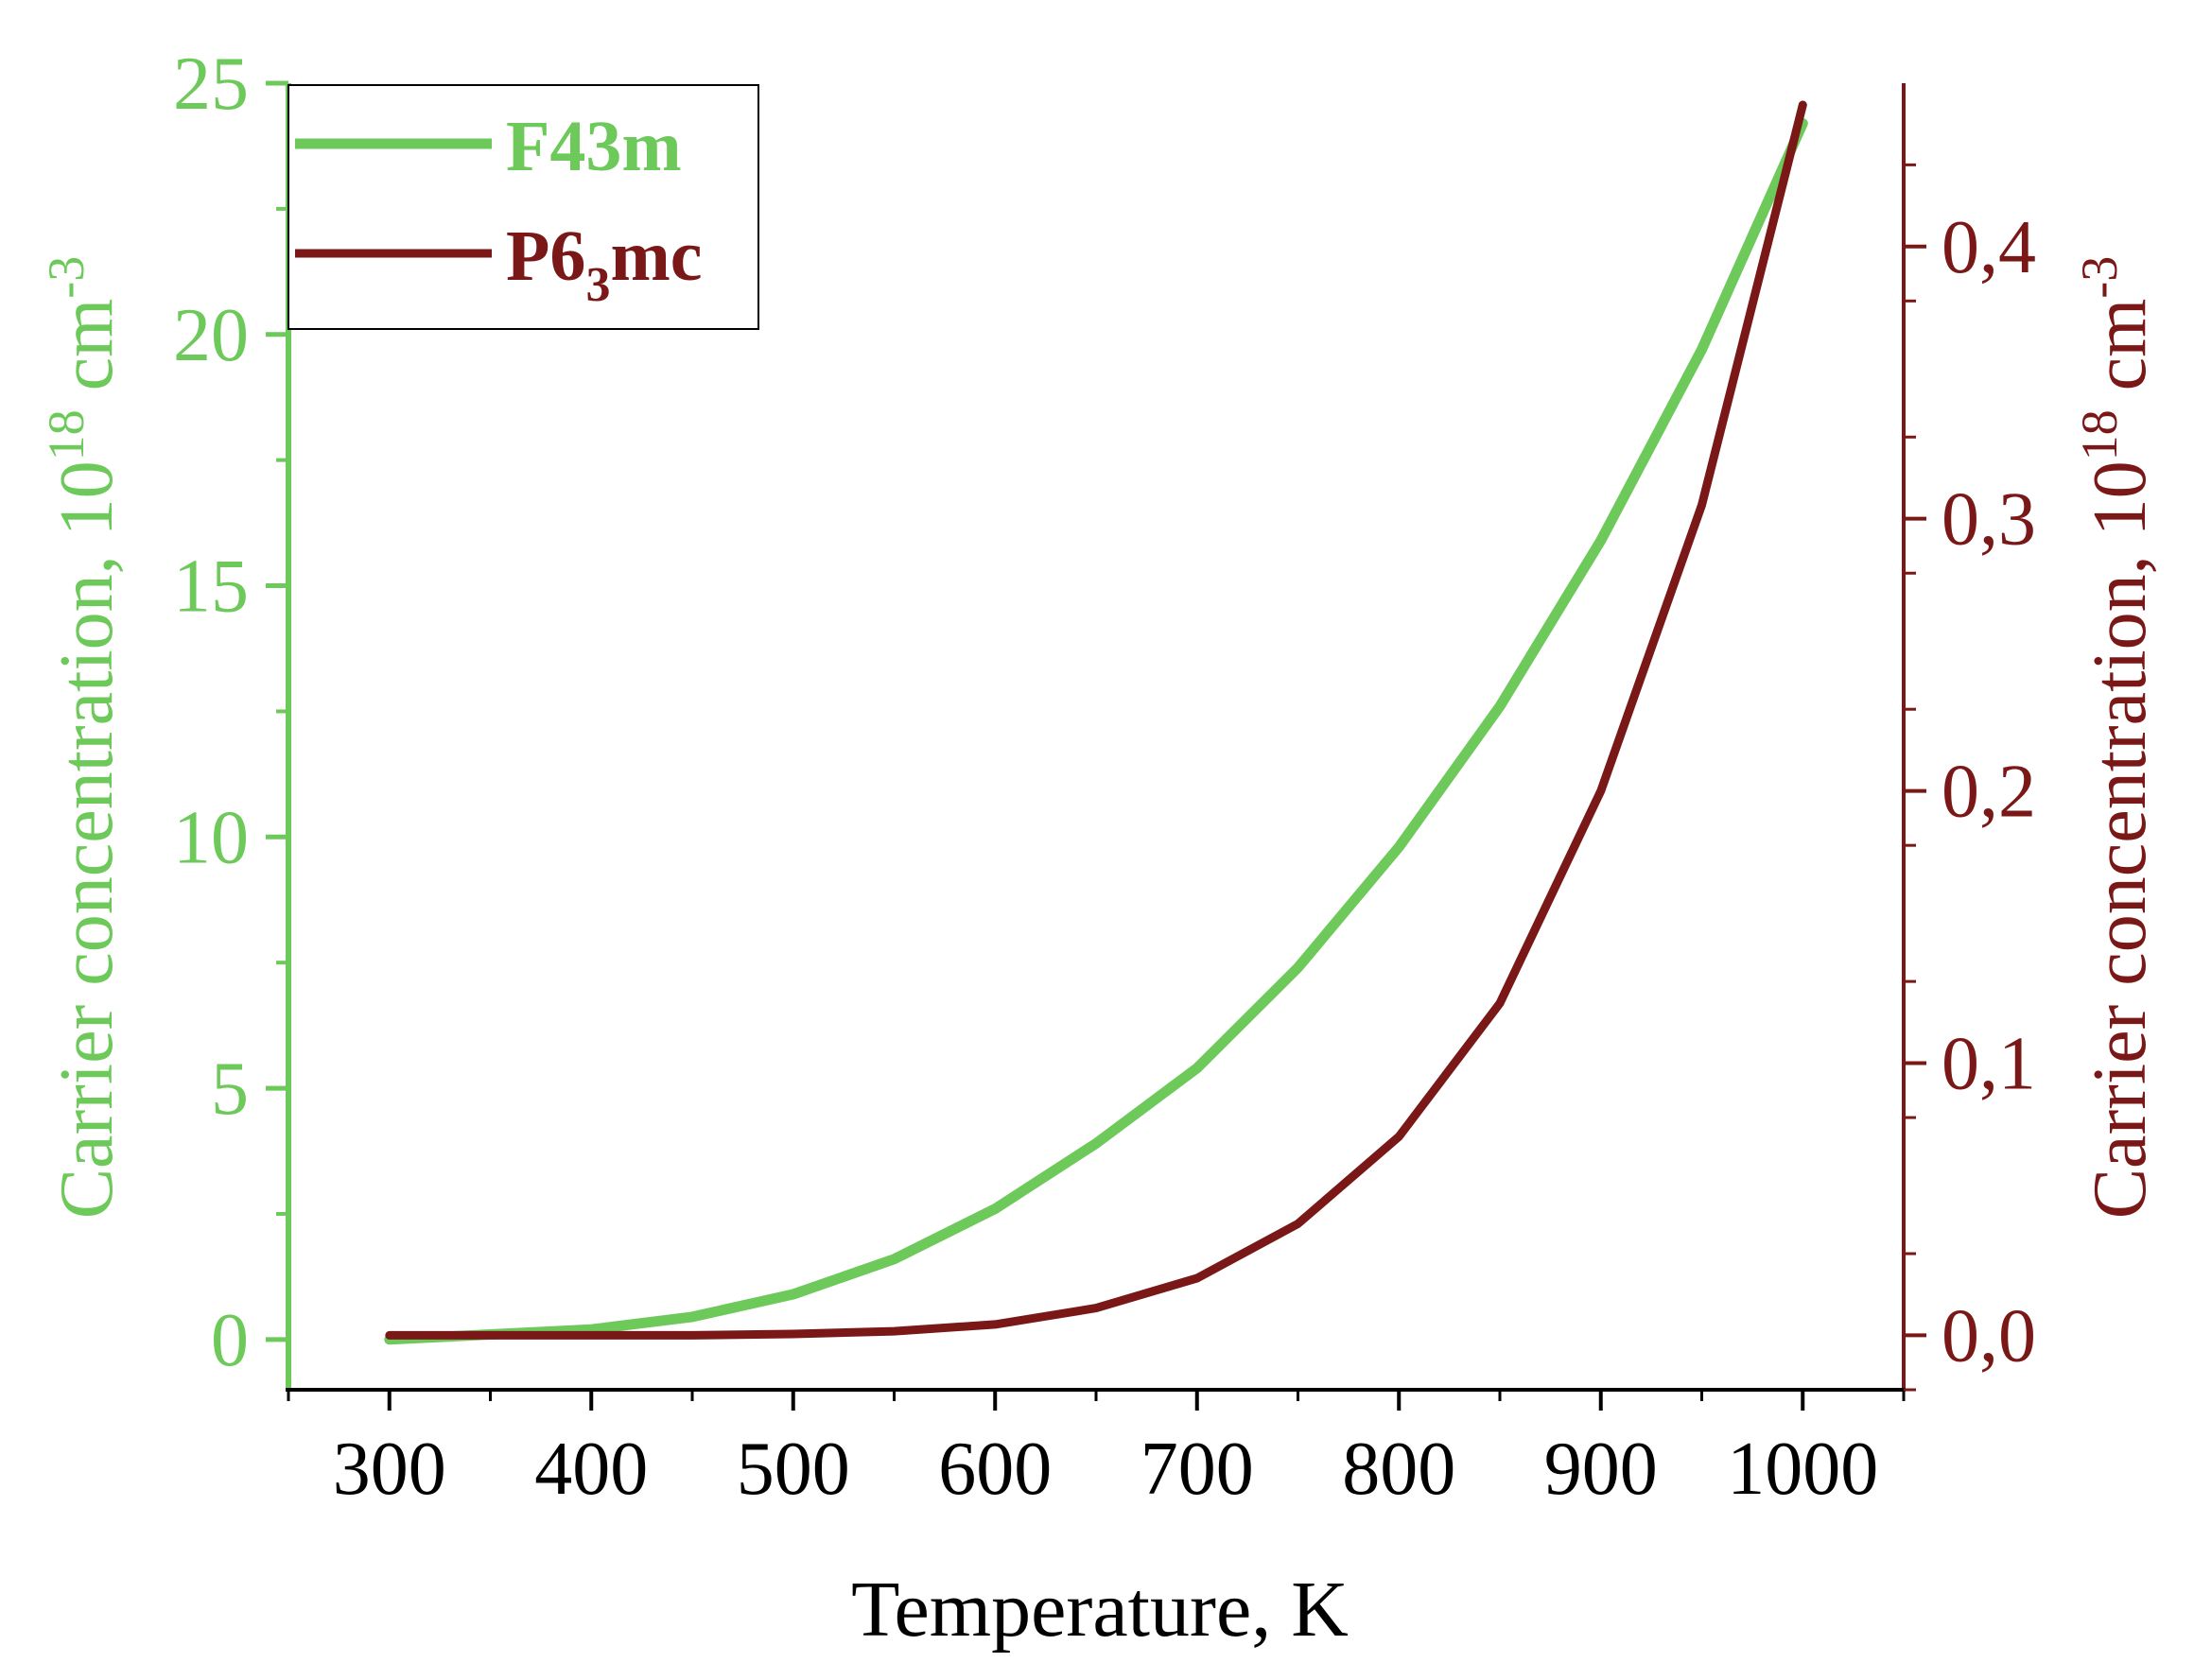 This screenshot has width=2194, height=1680. I want to click on left-y-tick-label-10: 10, so click(211, 837).